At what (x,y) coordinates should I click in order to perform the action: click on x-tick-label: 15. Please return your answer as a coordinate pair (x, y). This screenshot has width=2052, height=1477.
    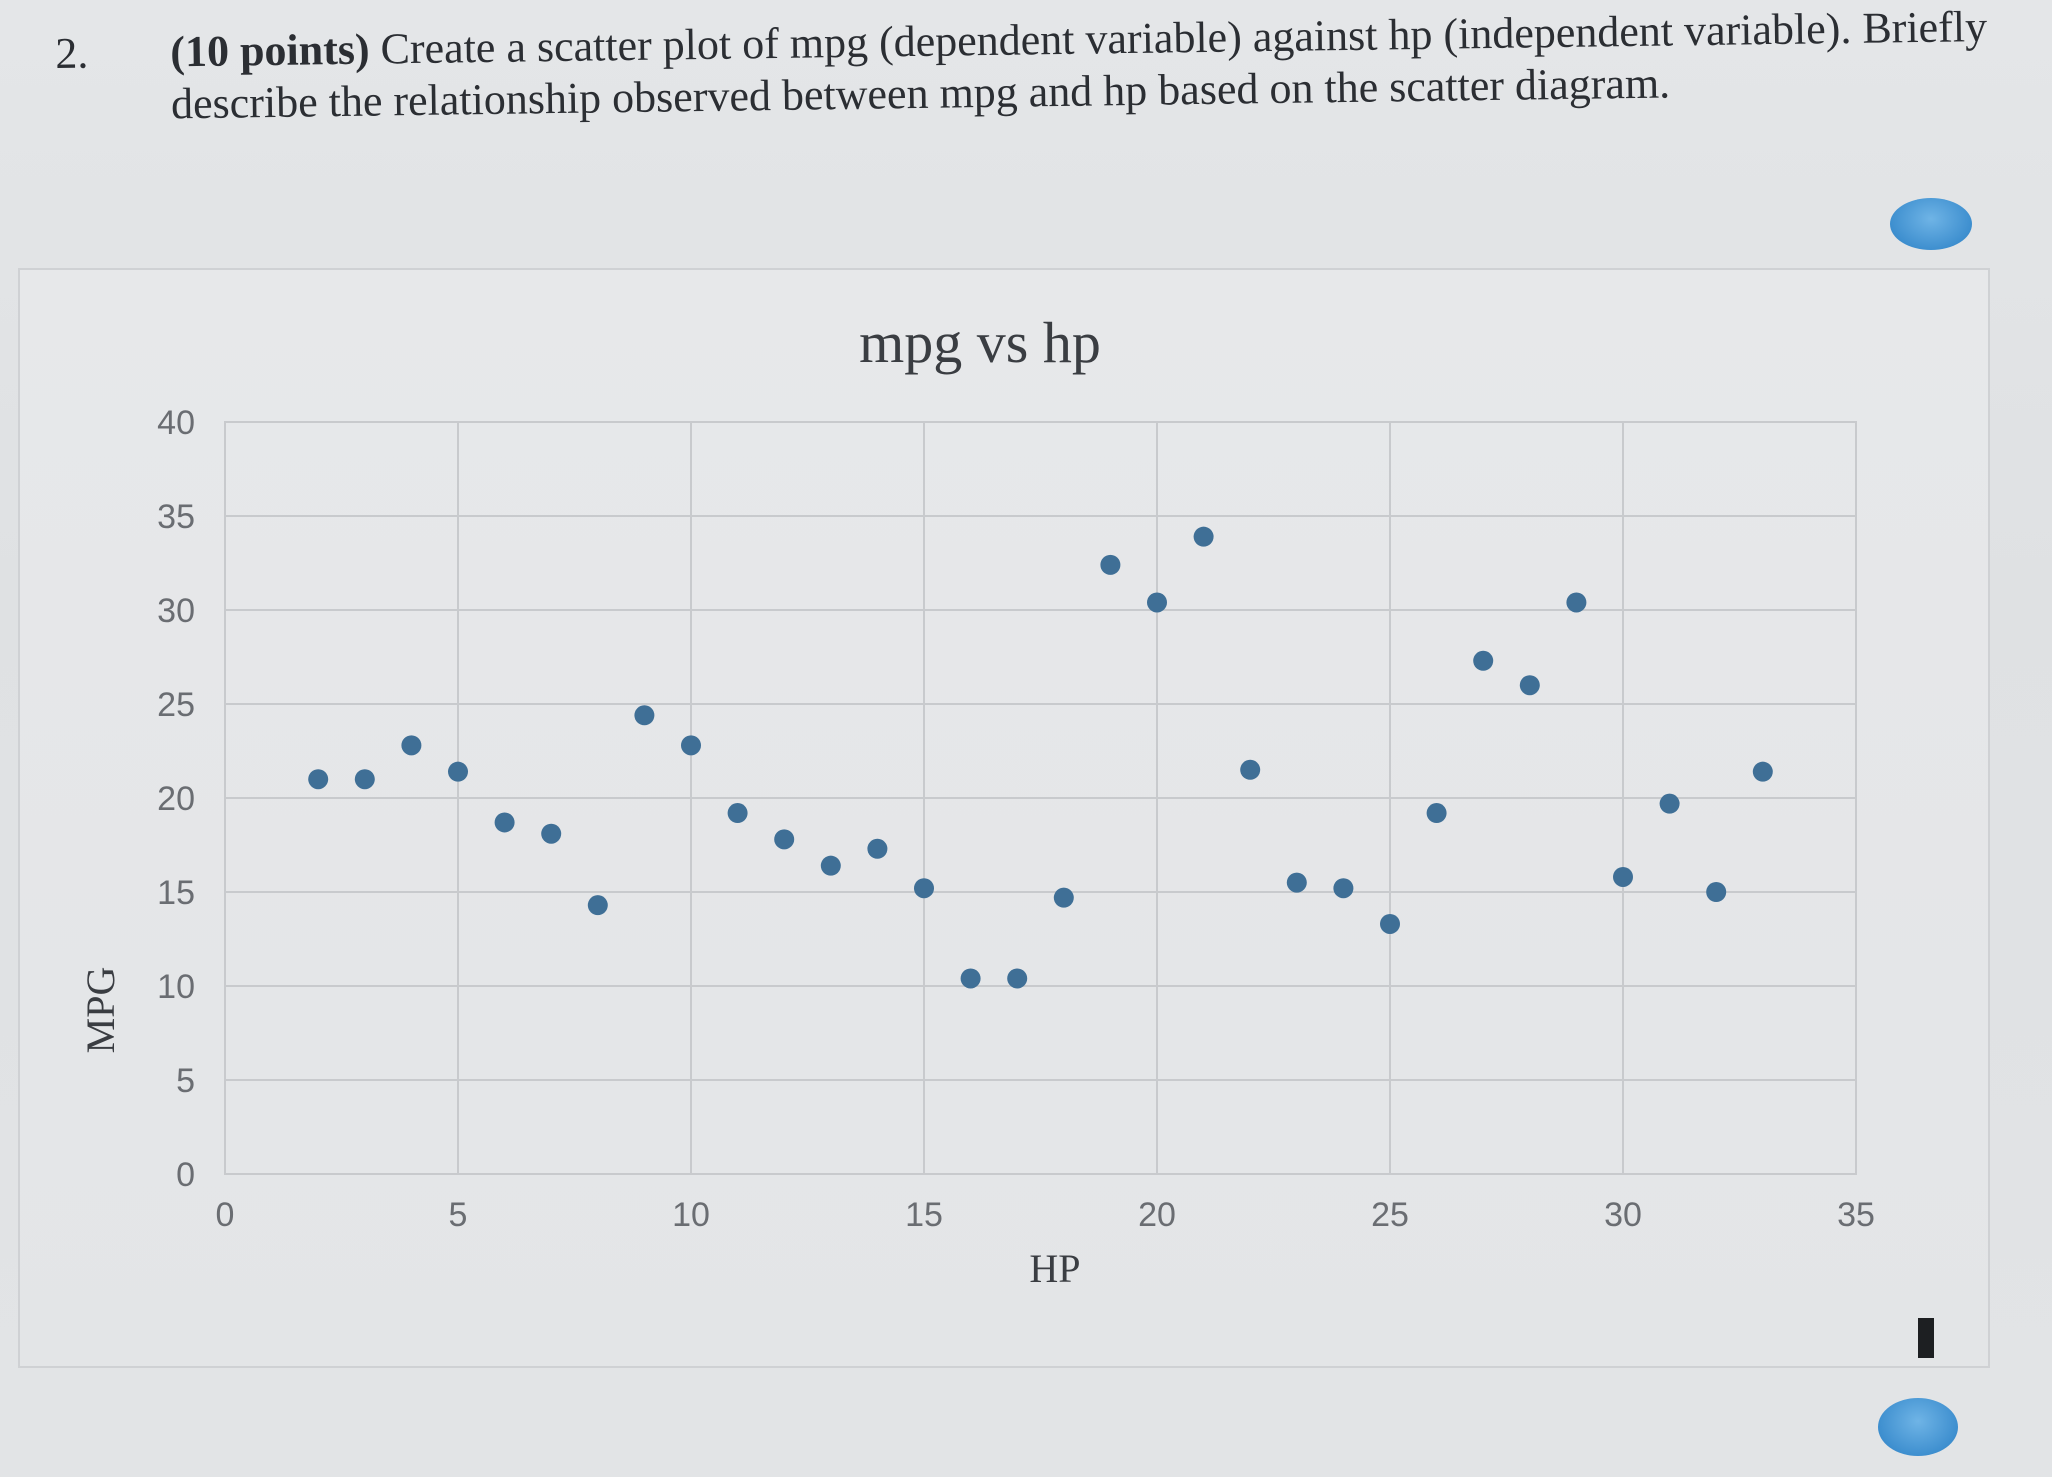
    Looking at the image, I should click on (924, 1215).